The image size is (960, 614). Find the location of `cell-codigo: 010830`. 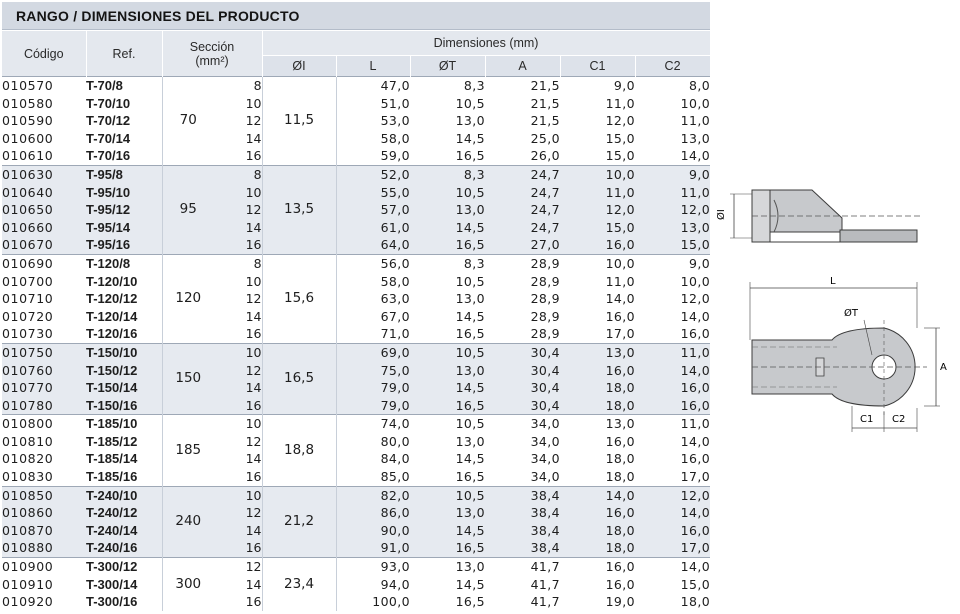

cell-codigo: 010830 is located at coordinates (44, 477).